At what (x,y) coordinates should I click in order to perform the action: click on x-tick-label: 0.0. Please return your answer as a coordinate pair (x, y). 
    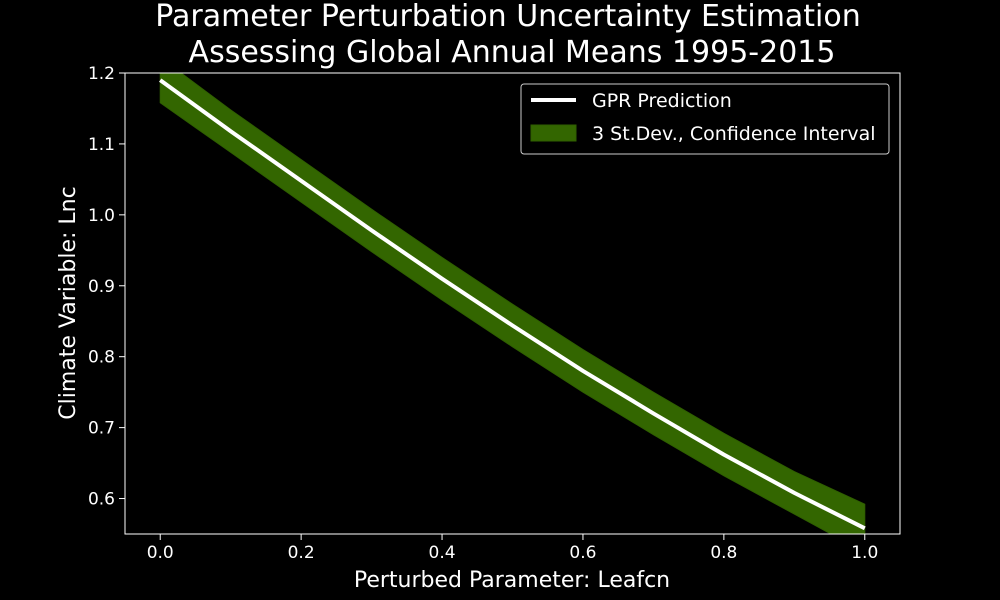
    Looking at the image, I should click on (160, 553).